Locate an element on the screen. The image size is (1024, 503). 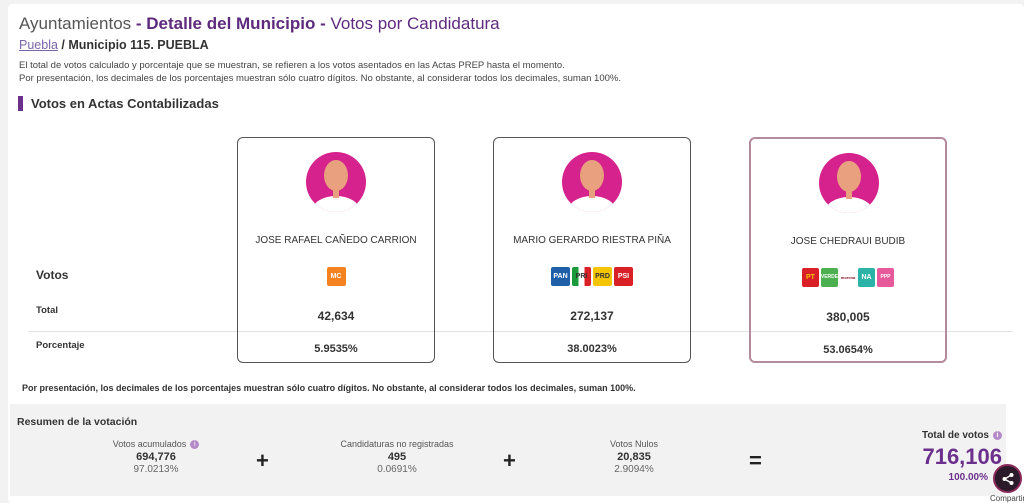
title-sub: Votos por Candidatura is located at coordinates (415, 23).